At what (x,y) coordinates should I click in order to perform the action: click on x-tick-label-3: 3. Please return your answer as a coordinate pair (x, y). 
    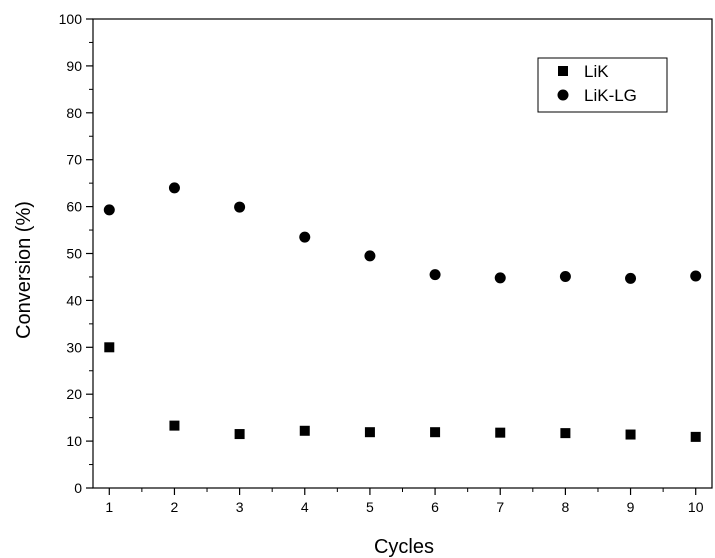
    Looking at the image, I should click on (240, 507).